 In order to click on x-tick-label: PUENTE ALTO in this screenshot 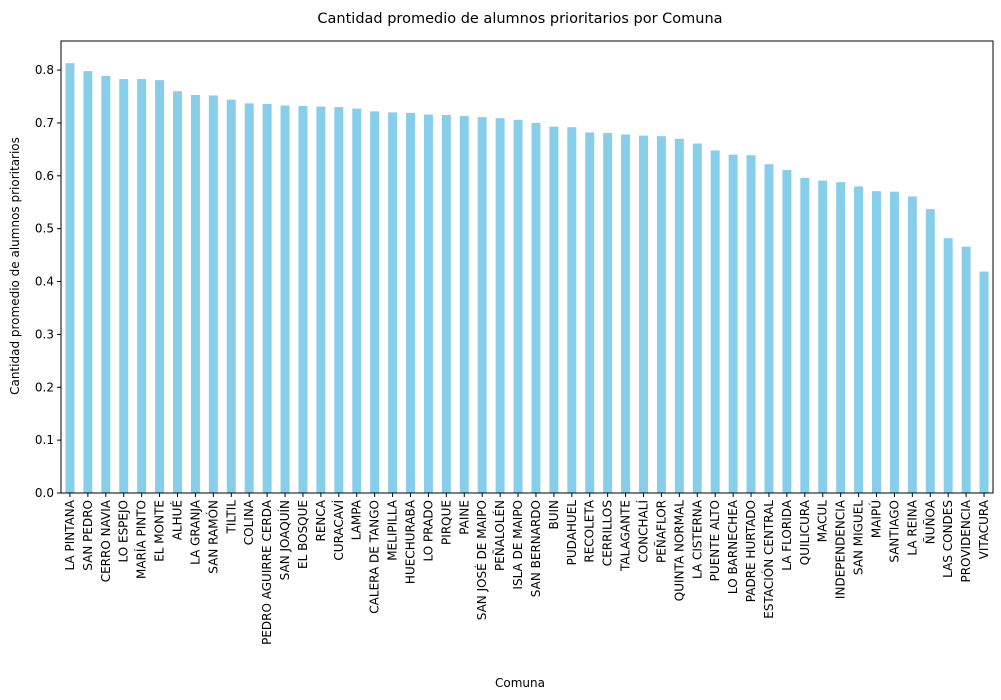, I will do `click(715, 540)`.